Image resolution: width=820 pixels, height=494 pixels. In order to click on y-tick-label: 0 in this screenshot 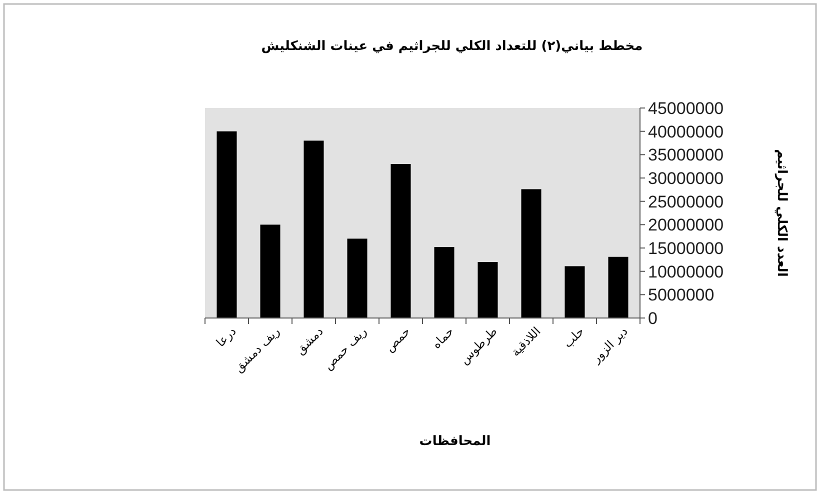, I will do `click(653, 318)`.